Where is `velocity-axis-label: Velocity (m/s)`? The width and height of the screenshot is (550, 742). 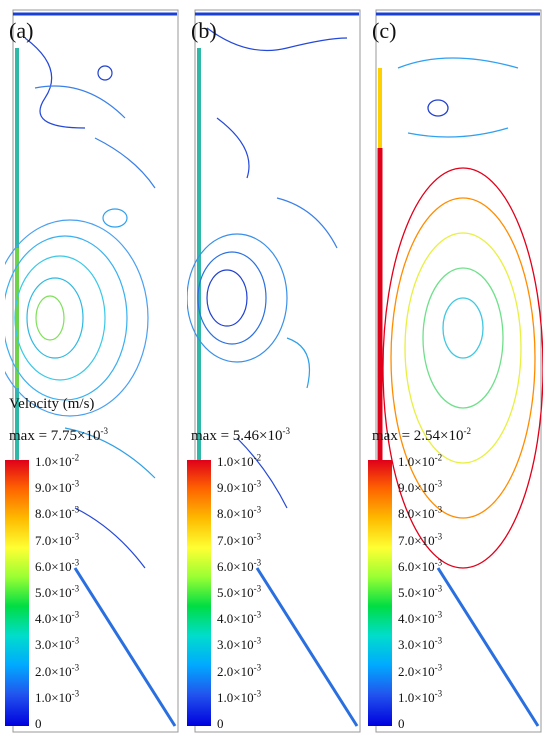 velocity-axis-label: Velocity (m/s) is located at coordinates (52, 404).